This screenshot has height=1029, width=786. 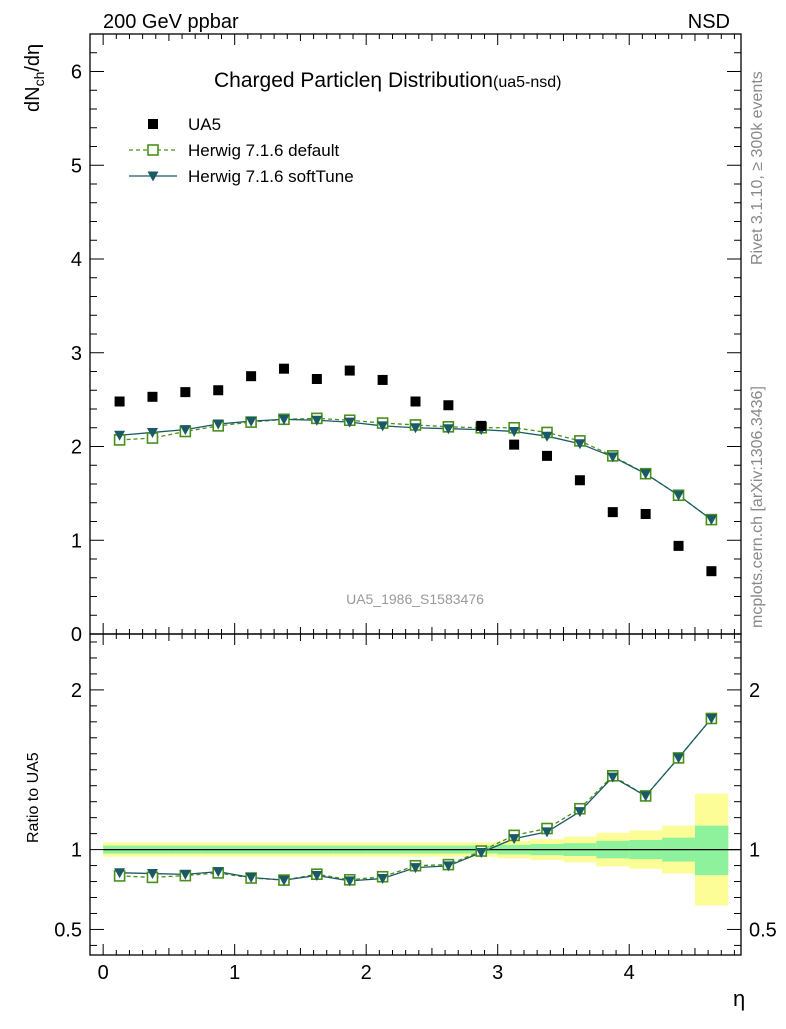 I want to click on chart-title-eta: η, so click(x=376, y=80).